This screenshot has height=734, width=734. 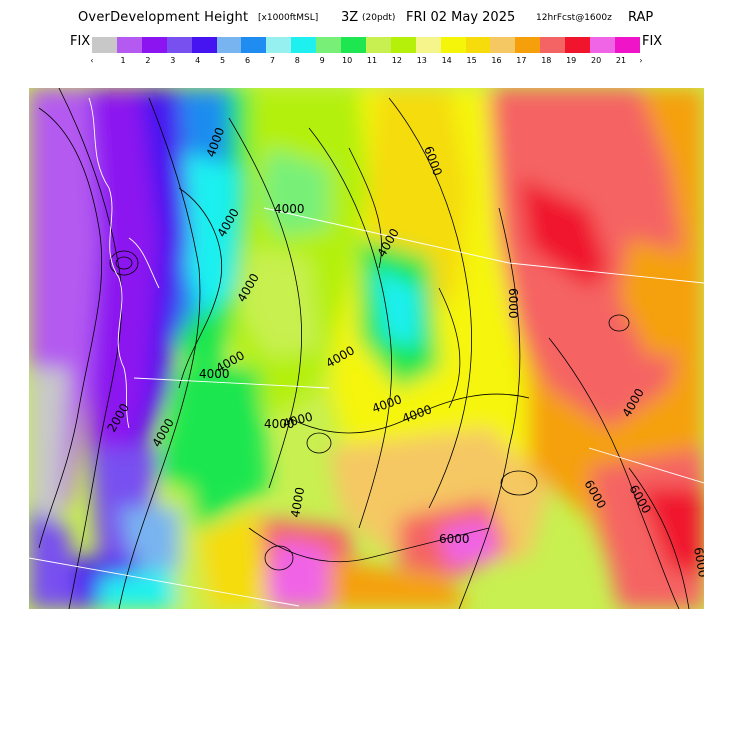 I want to click on legend-tick-label: 21, so click(x=621, y=60).